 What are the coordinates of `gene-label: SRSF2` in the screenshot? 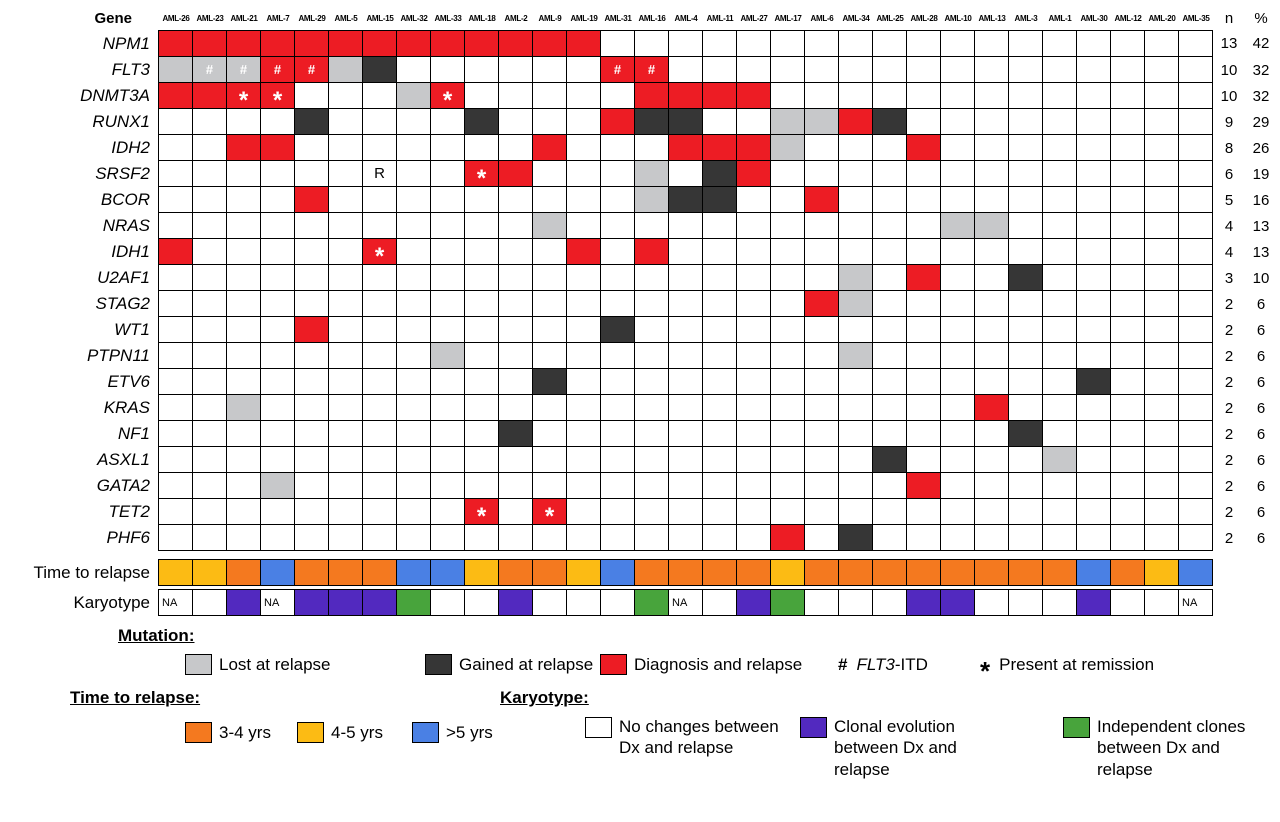 It's located at (122, 173).